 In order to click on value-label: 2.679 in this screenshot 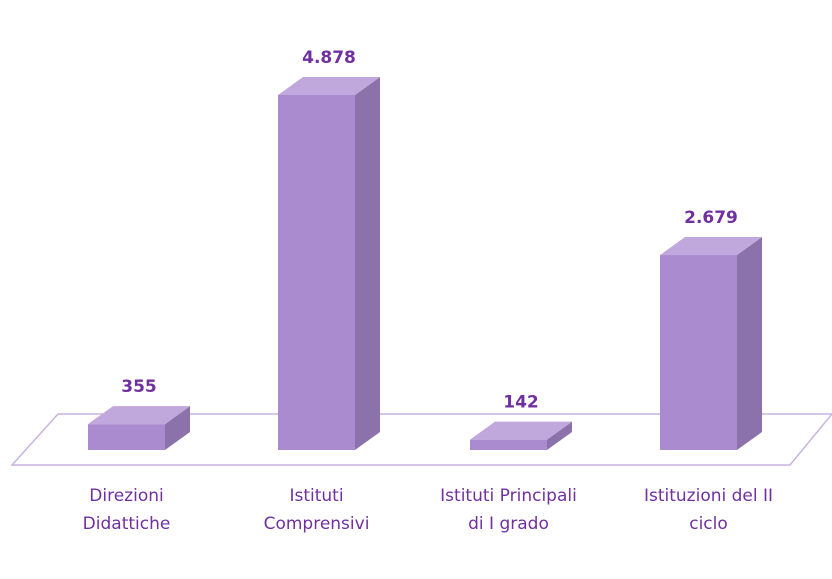, I will do `click(711, 218)`.